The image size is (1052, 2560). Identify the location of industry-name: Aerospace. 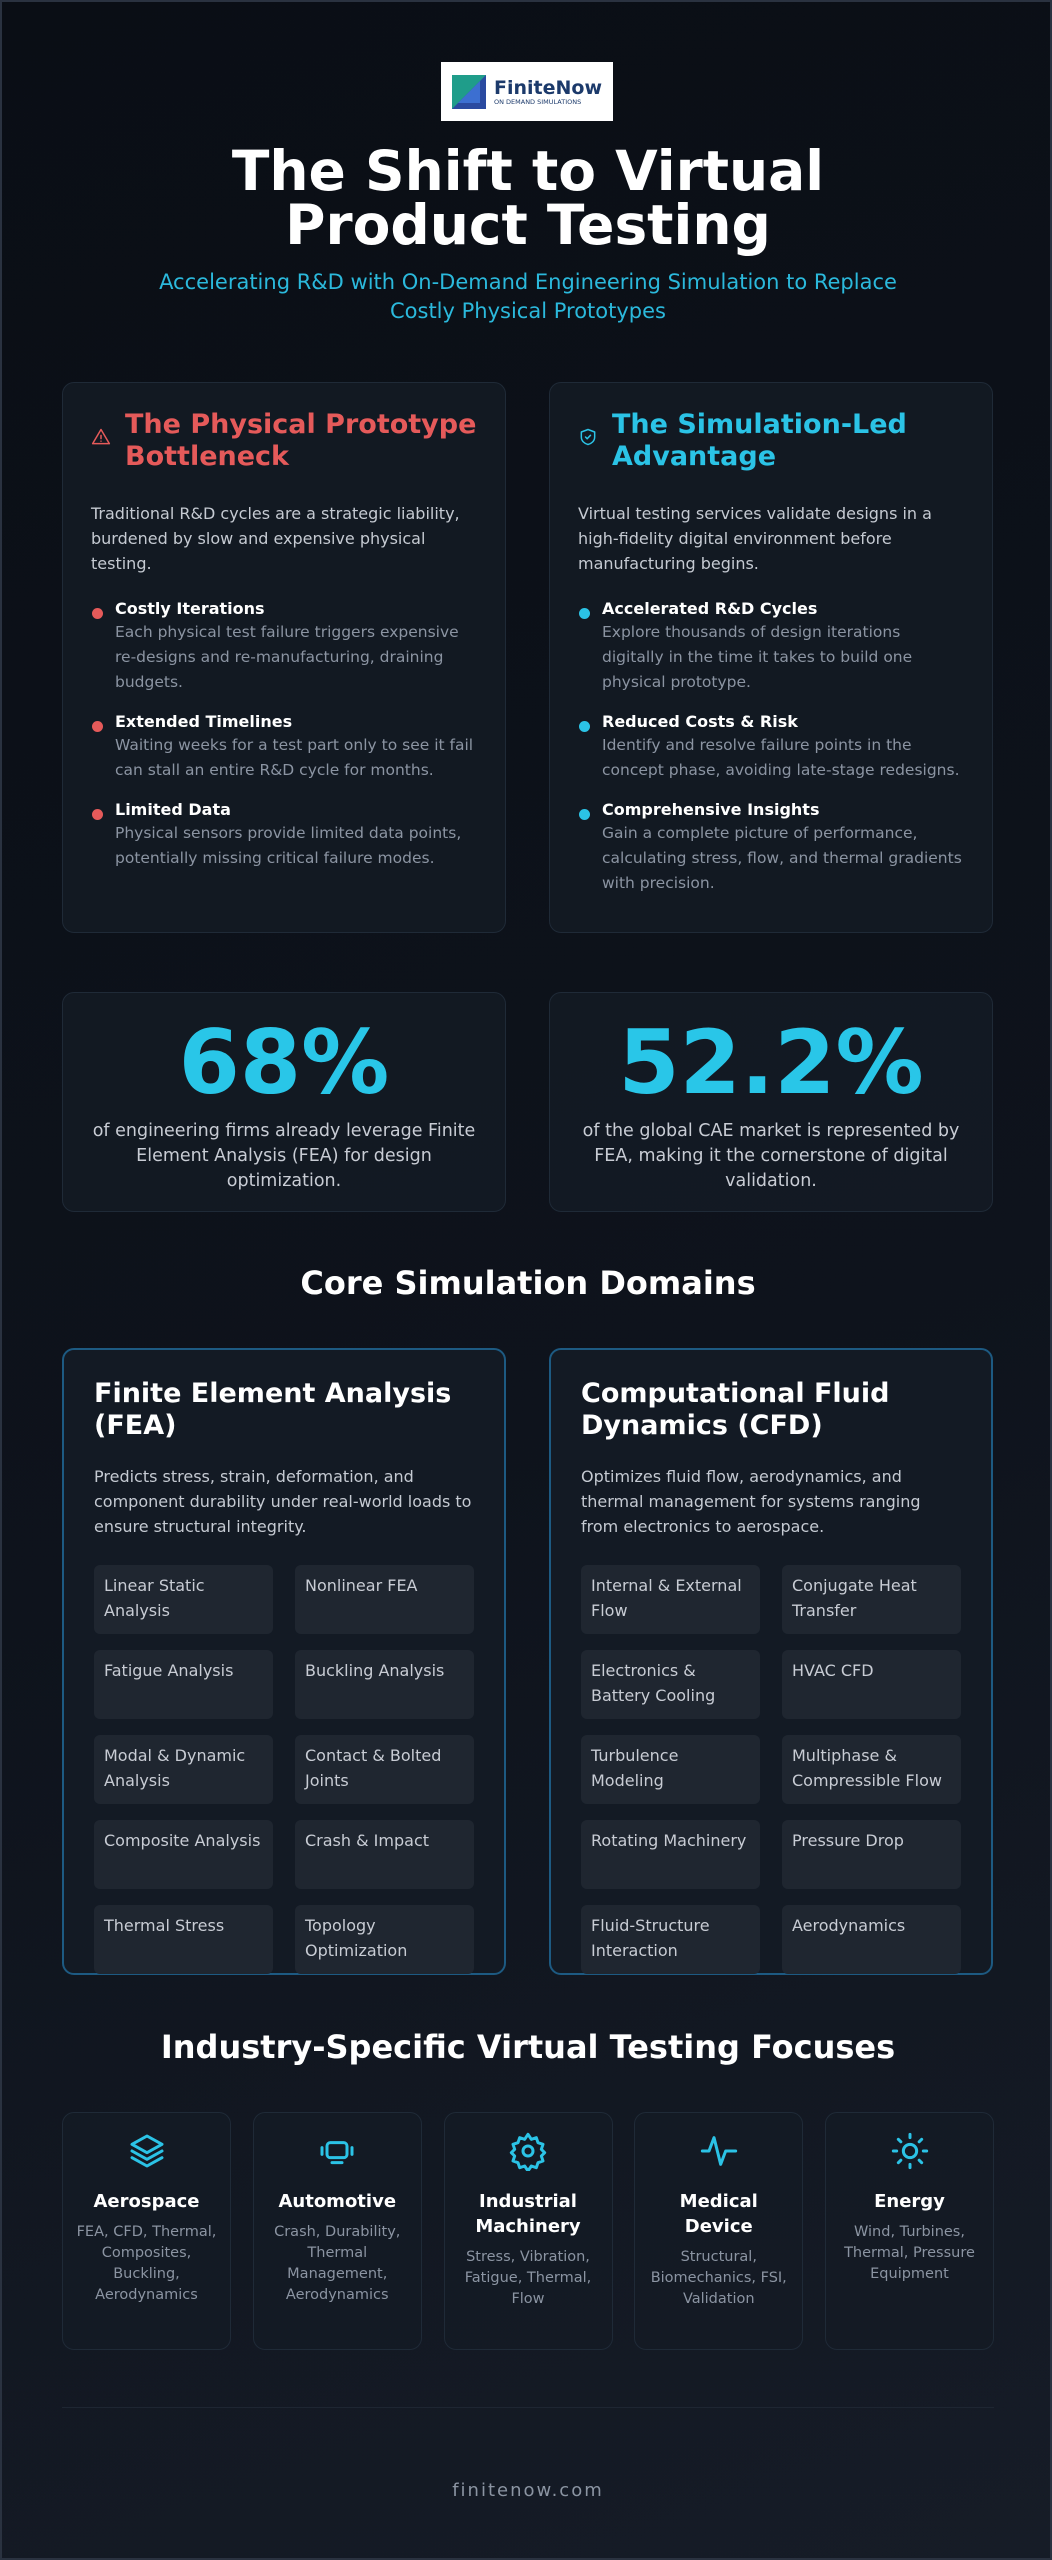
(146, 2201).